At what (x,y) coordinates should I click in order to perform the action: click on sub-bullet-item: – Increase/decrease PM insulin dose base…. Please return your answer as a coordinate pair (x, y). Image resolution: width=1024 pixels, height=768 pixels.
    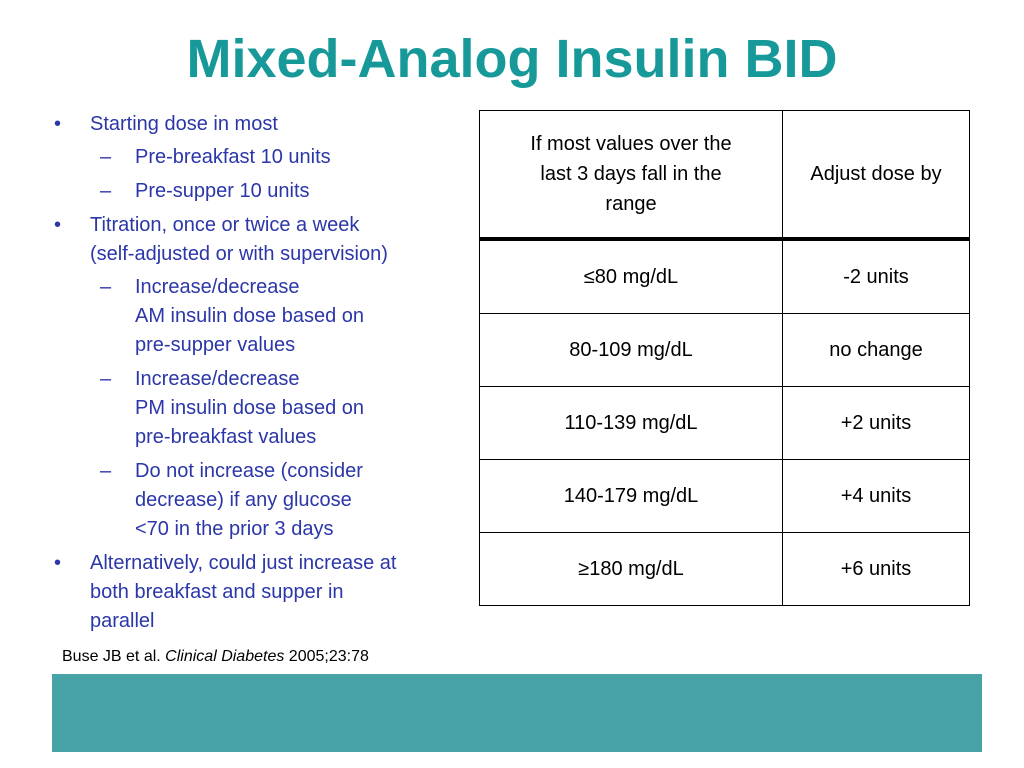
    Looking at the image, I should click on (262, 408).